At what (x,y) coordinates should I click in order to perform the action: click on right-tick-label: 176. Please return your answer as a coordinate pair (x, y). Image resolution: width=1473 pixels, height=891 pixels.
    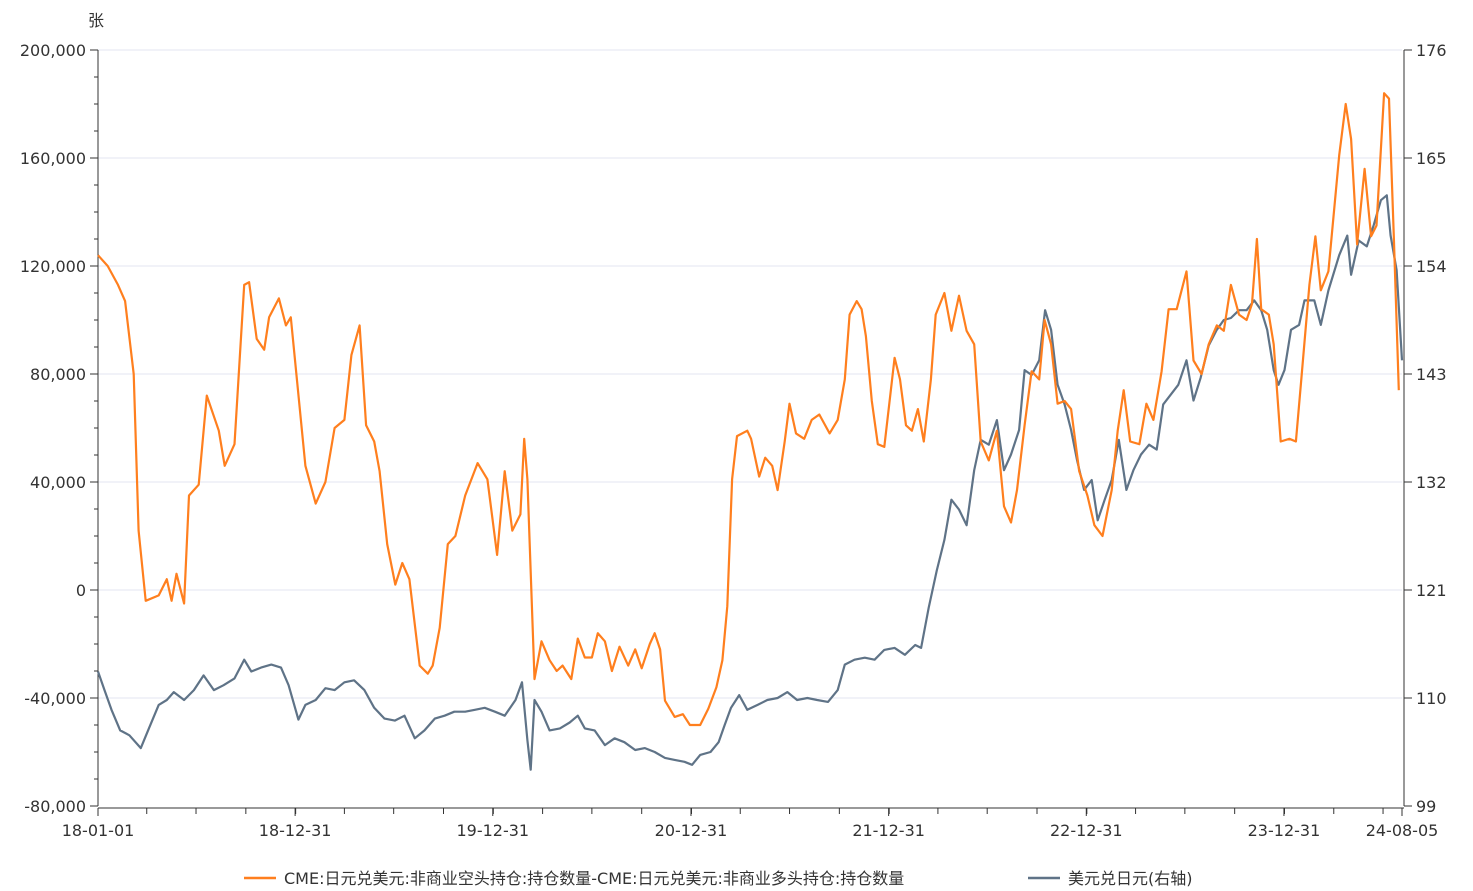
    Looking at the image, I should click on (1431, 50).